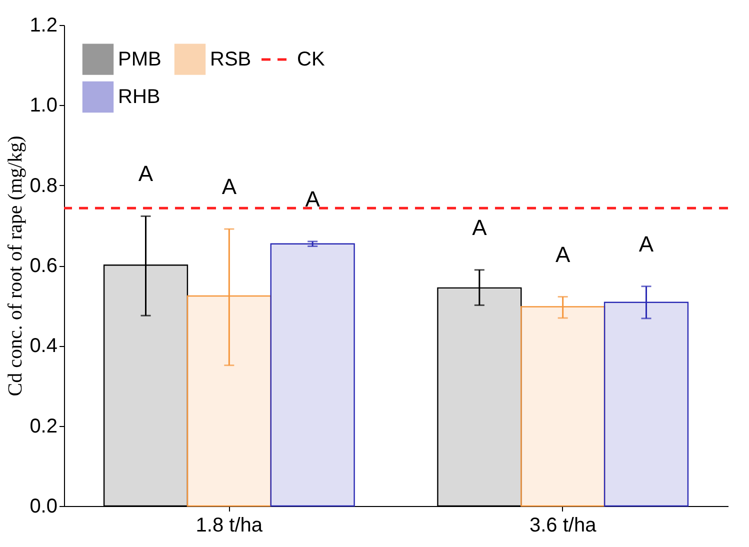 The image size is (749, 547). What do you see at coordinates (44, 185) in the screenshot?
I see `y-tick-label: 0.8` at bounding box center [44, 185].